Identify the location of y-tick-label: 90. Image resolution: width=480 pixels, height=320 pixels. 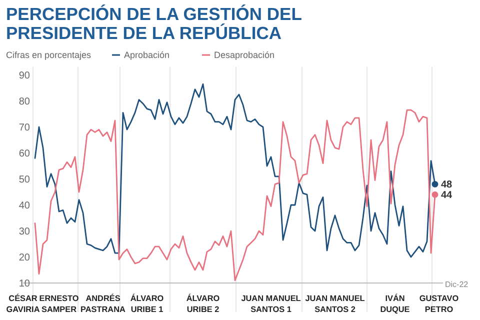
(24, 76).